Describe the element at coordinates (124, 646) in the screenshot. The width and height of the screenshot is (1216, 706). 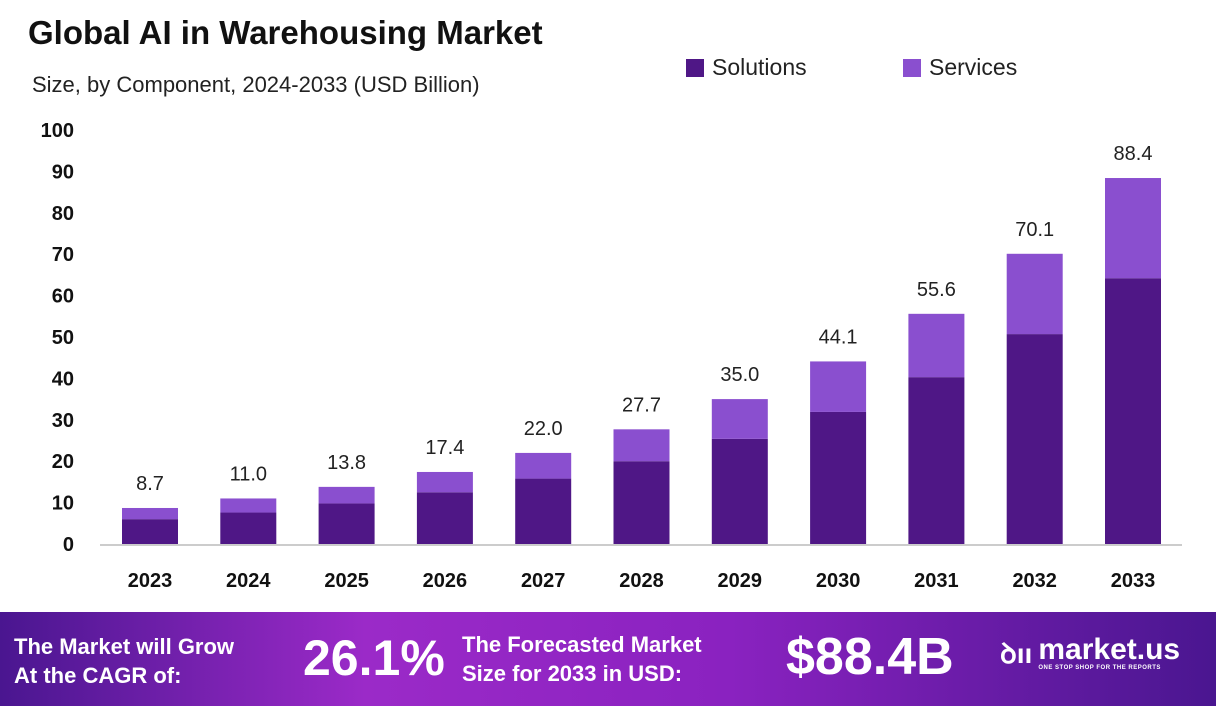
I see `cagr-label-line: The Market will Grow` at that location.